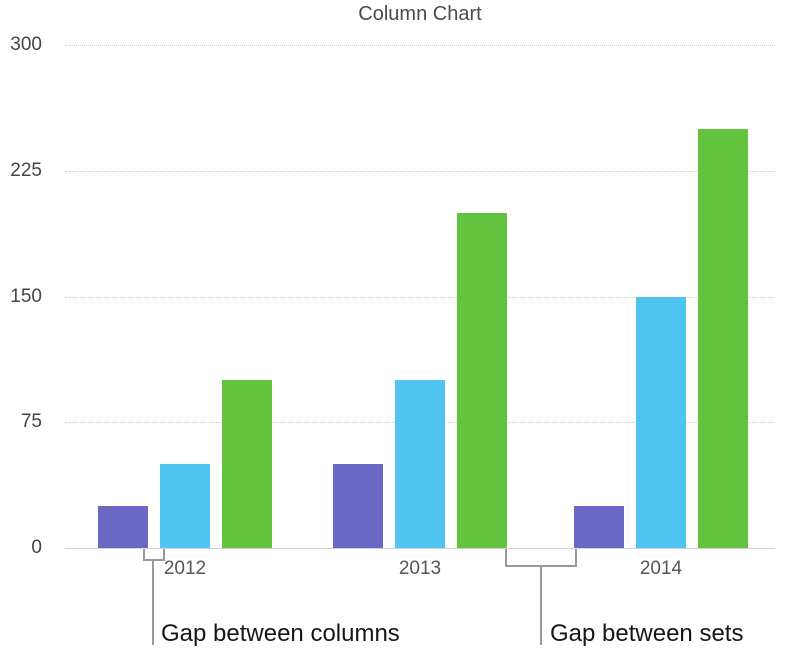 The height and width of the screenshot is (657, 790). What do you see at coordinates (647, 633) in the screenshot?
I see `gap-between-sets-label: Gap between sets` at bounding box center [647, 633].